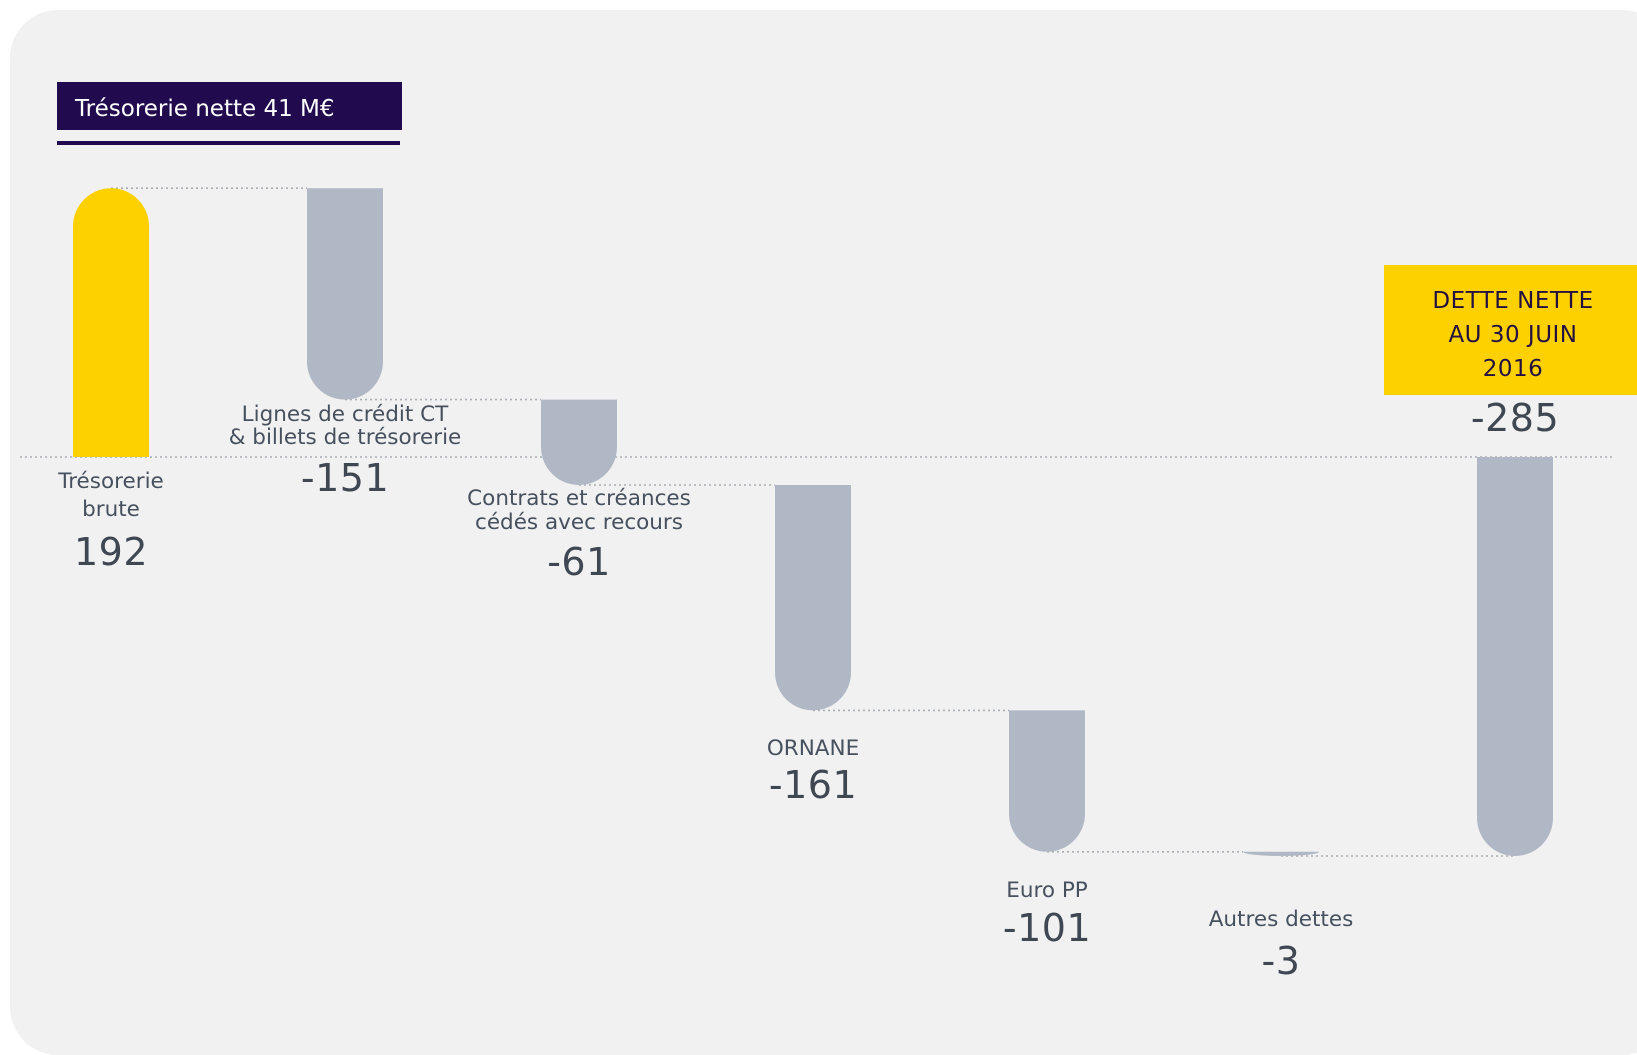 The height and width of the screenshot is (1055, 1637). I want to click on category-label-2-line-1: Lignes de crédit CT, so click(346, 414).